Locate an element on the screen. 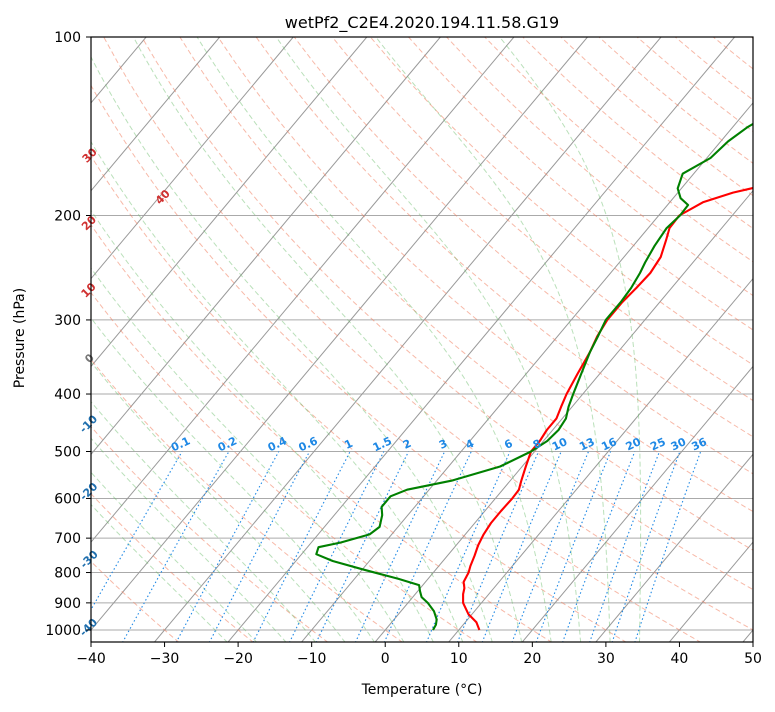 The image size is (775, 712). dry-adiabat-label: -30 is located at coordinates (89, 559).